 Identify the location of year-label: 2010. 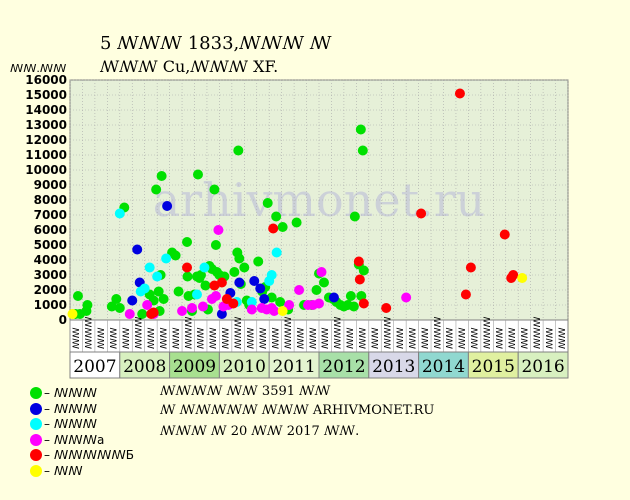
(244, 367).